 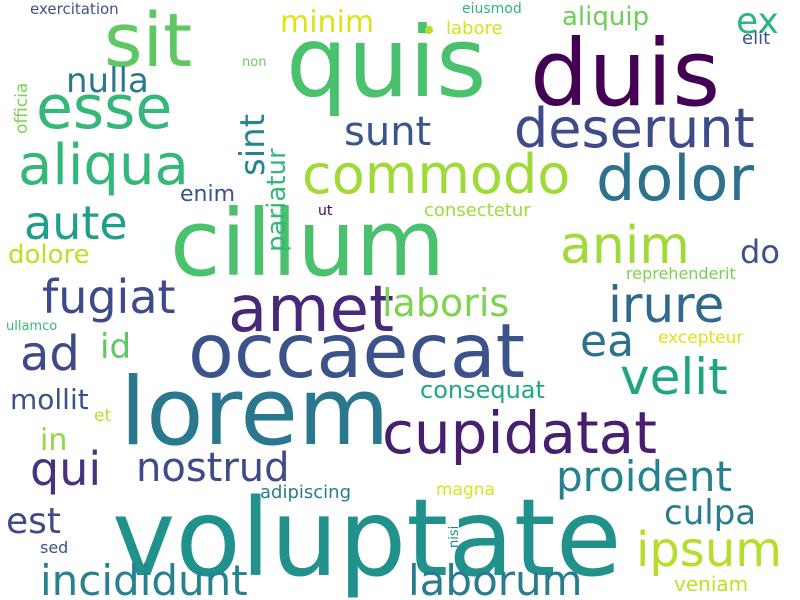 I want to click on word-nostrud: nostrud, so click(x=213, y=468).